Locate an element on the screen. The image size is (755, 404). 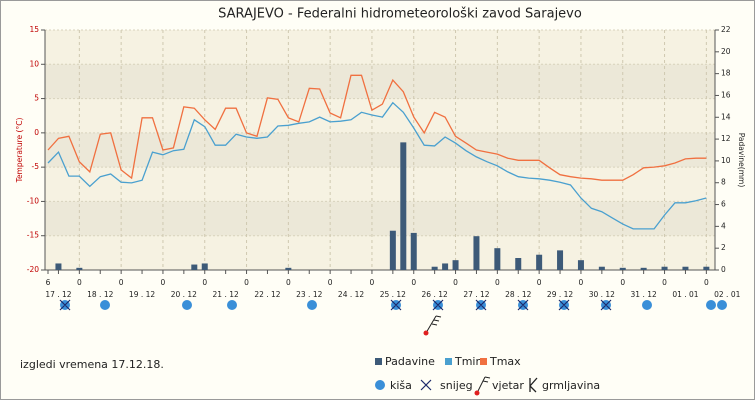
y-axis-label: Temperature (°C) is located at coordinates (19, 151).